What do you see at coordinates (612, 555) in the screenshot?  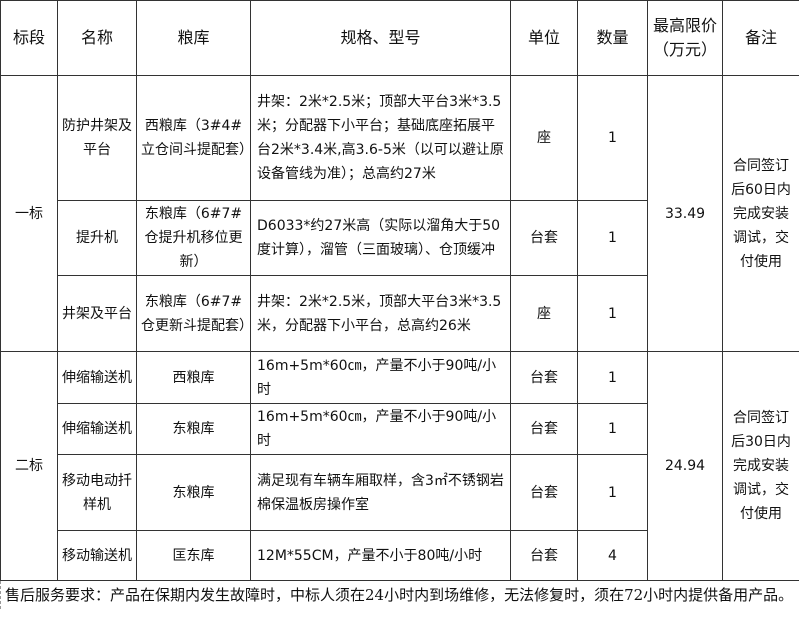 I see `qty-cell: 4` at bounding box center [612, 555].